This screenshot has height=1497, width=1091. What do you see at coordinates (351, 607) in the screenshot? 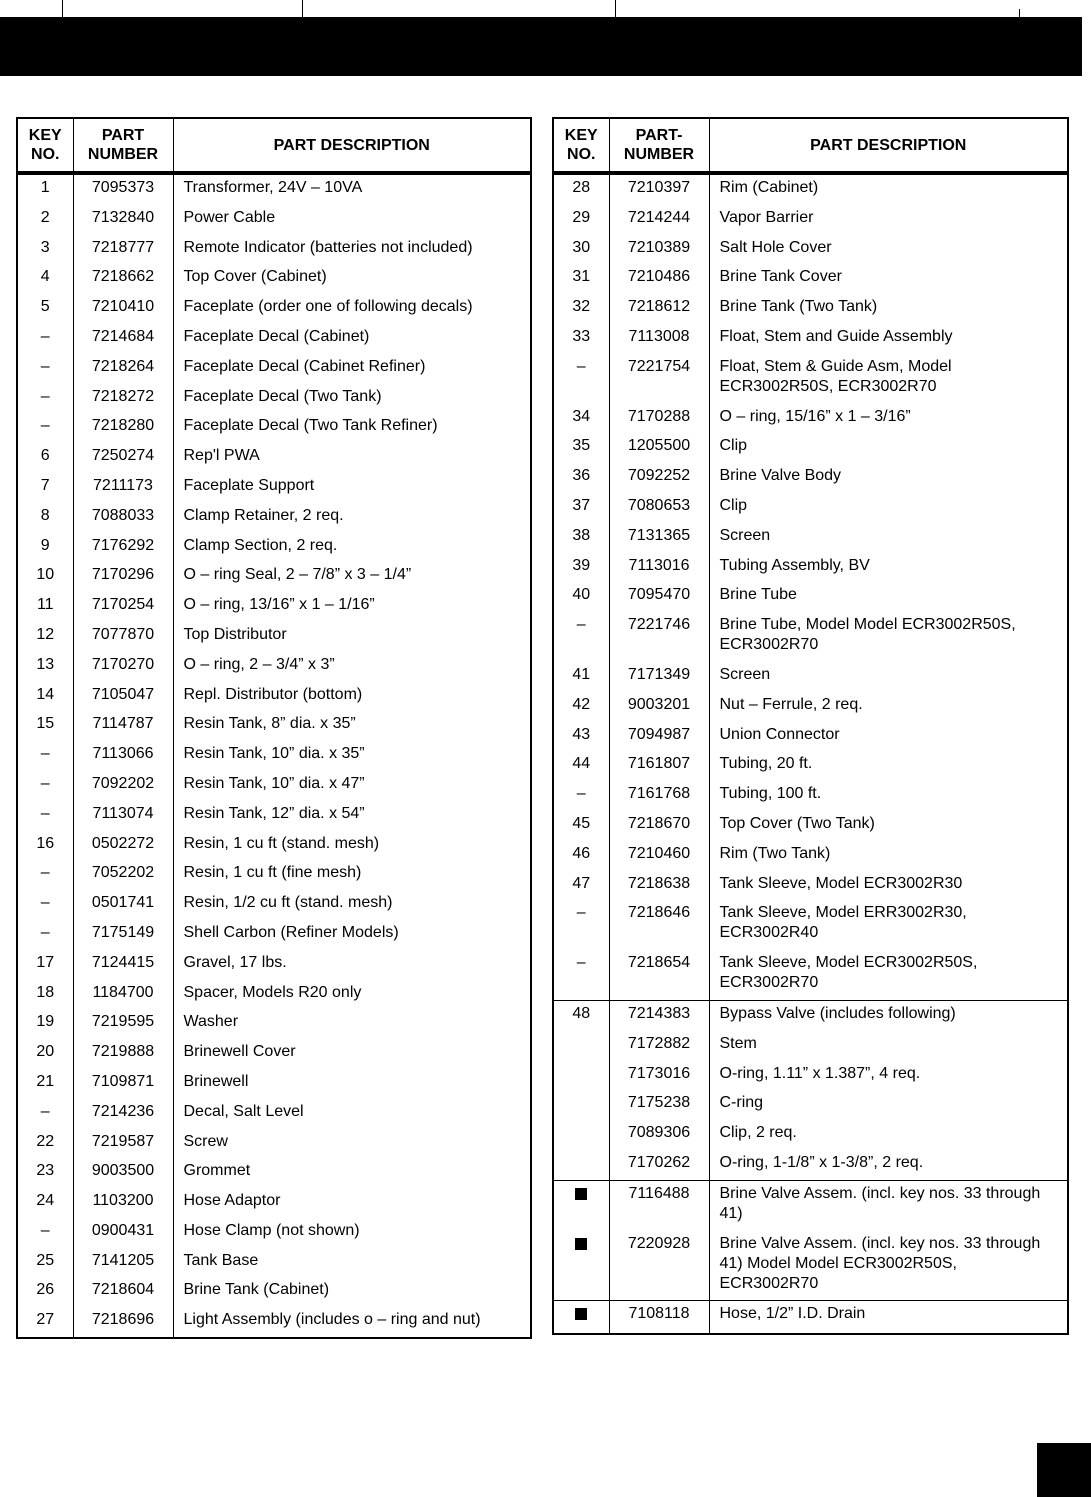
I see `description-cell: O – ring, 13/16” x 1 – 1/16”` at bounding box center [351, 607].